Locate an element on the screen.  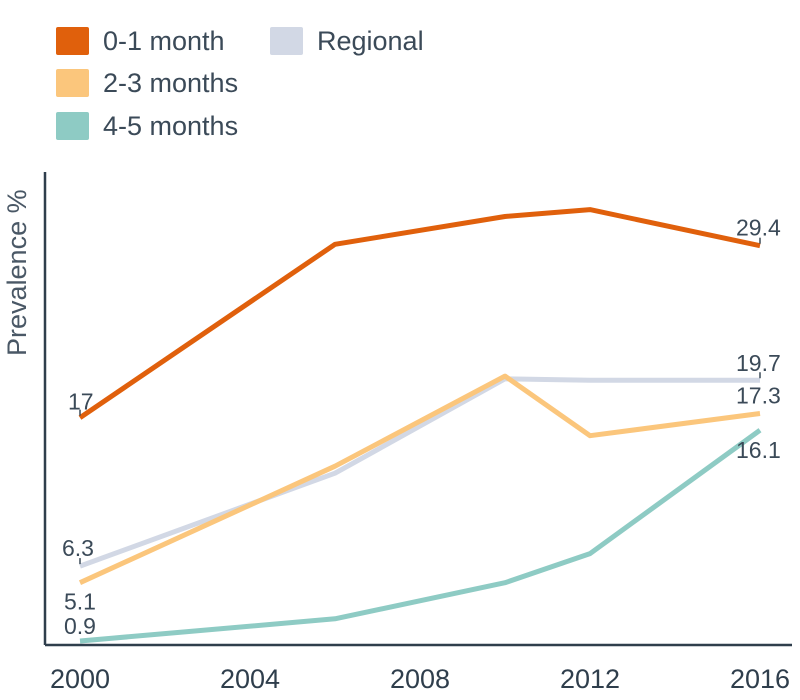
data-label: 29.4 is located at coordinates (758, 228).